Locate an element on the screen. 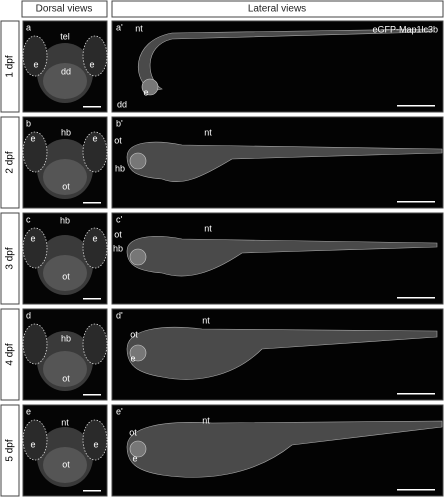 The image size is (444, 500). panel-letter: d is located at coordinates (28, 315).